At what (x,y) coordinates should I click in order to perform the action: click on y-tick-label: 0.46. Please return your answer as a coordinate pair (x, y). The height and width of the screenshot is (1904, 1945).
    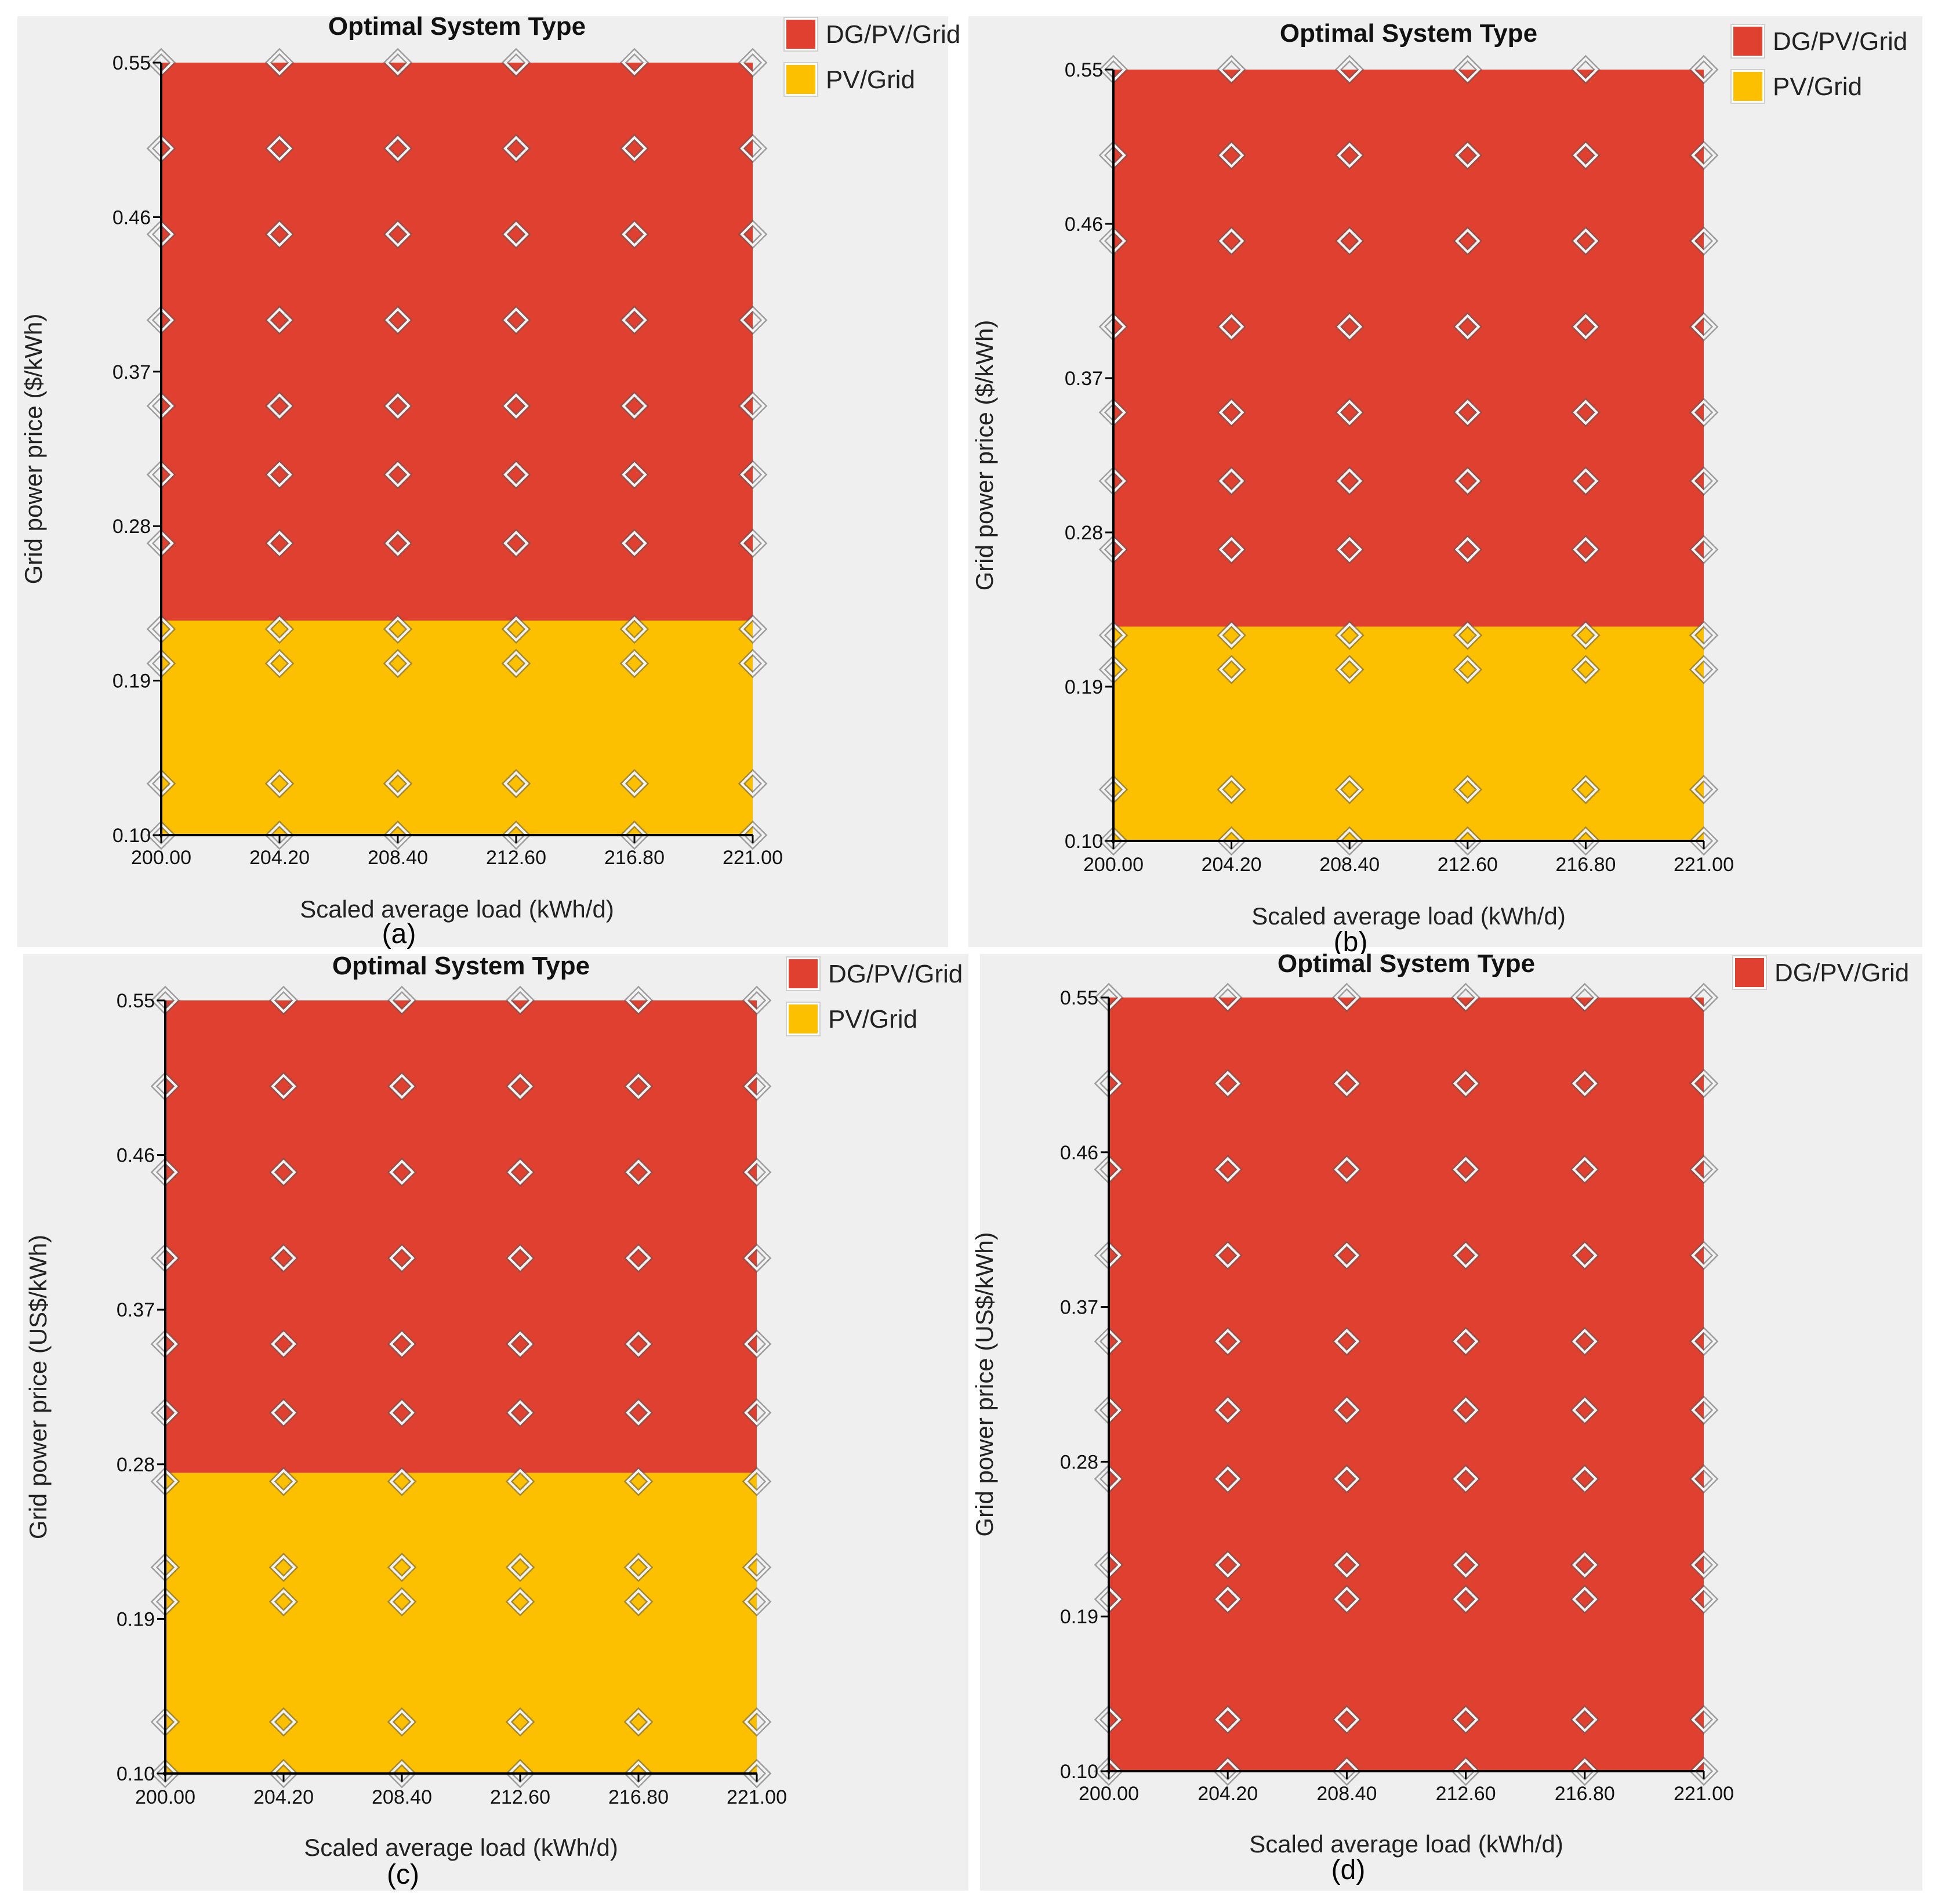
    Looking at the image, I should click on (136, 1156).